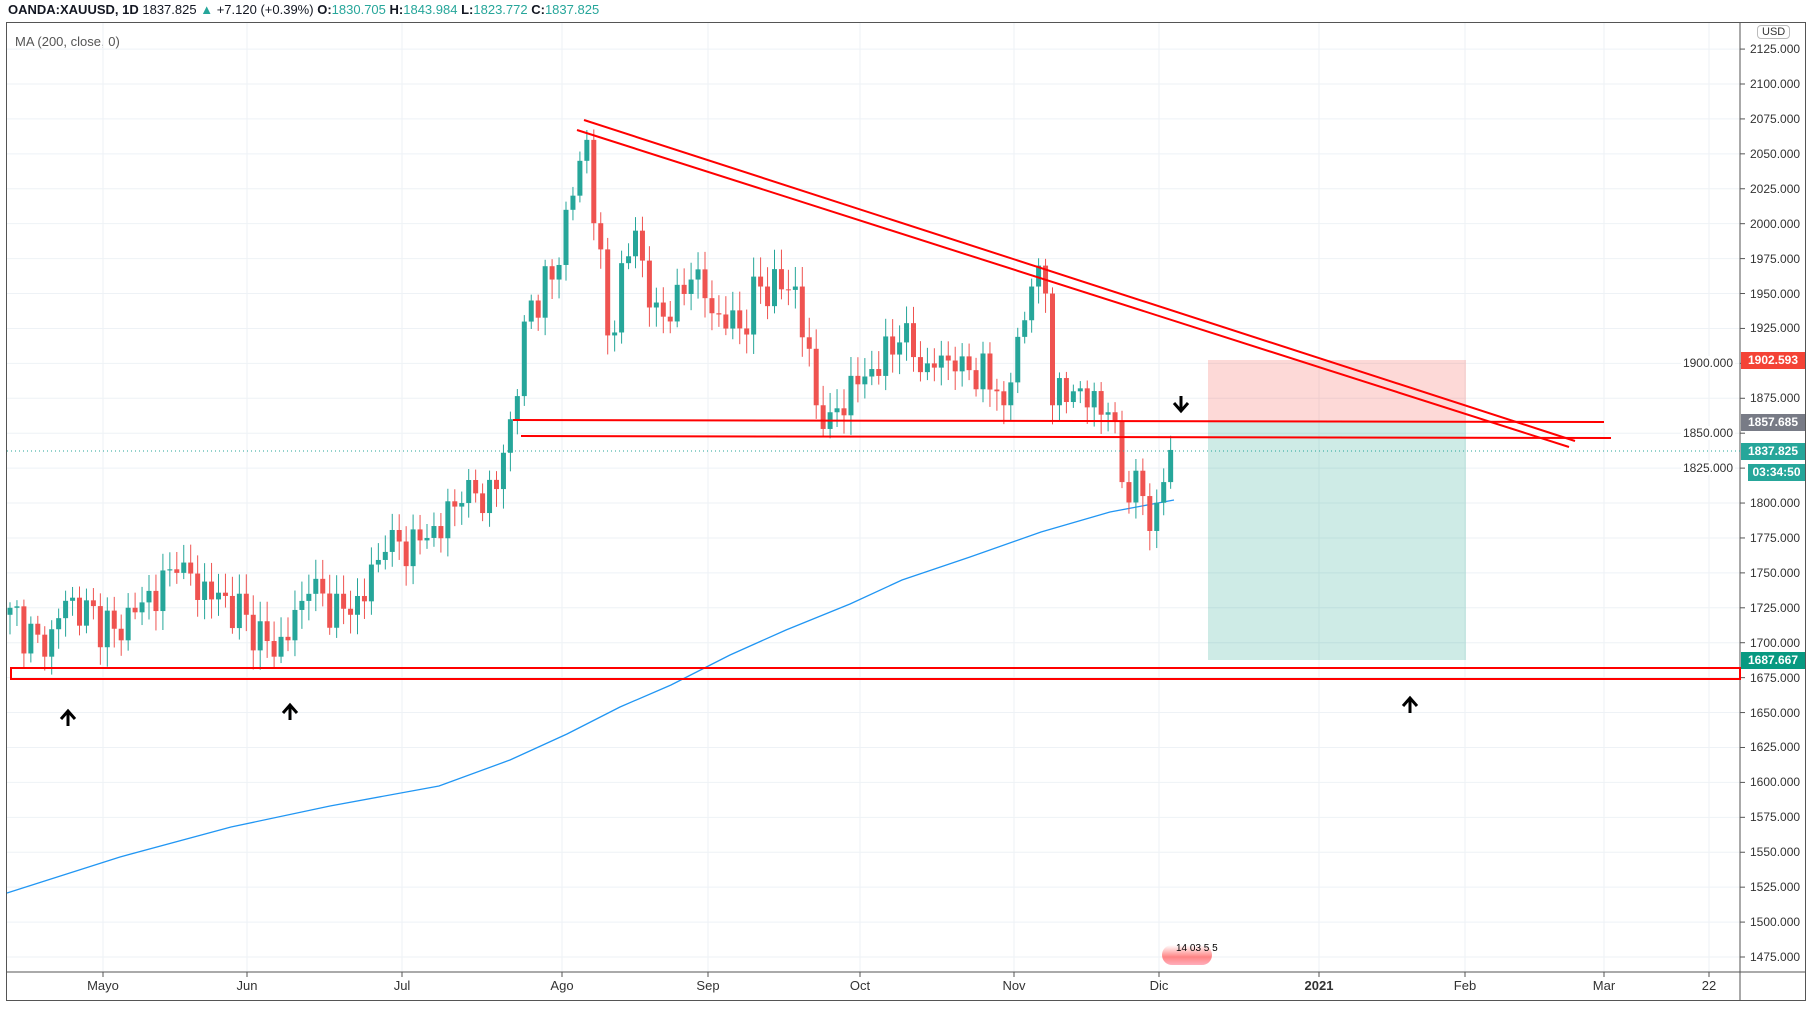  Describe the element at coordinates (1707, 433) in the screenshot. I see `price-tick-label: 1850.000` at that location.